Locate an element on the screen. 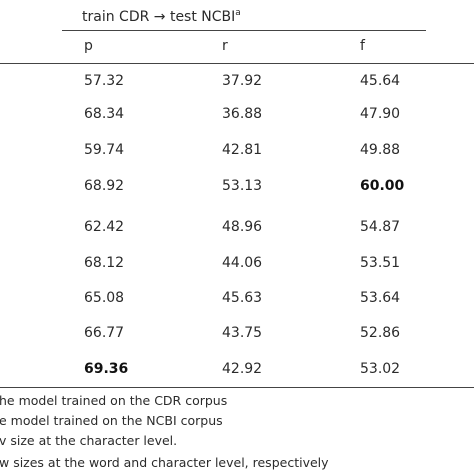 This screenshot has height=474, width=474. table-cell: 49.88 is located at coordinates (380, 150).